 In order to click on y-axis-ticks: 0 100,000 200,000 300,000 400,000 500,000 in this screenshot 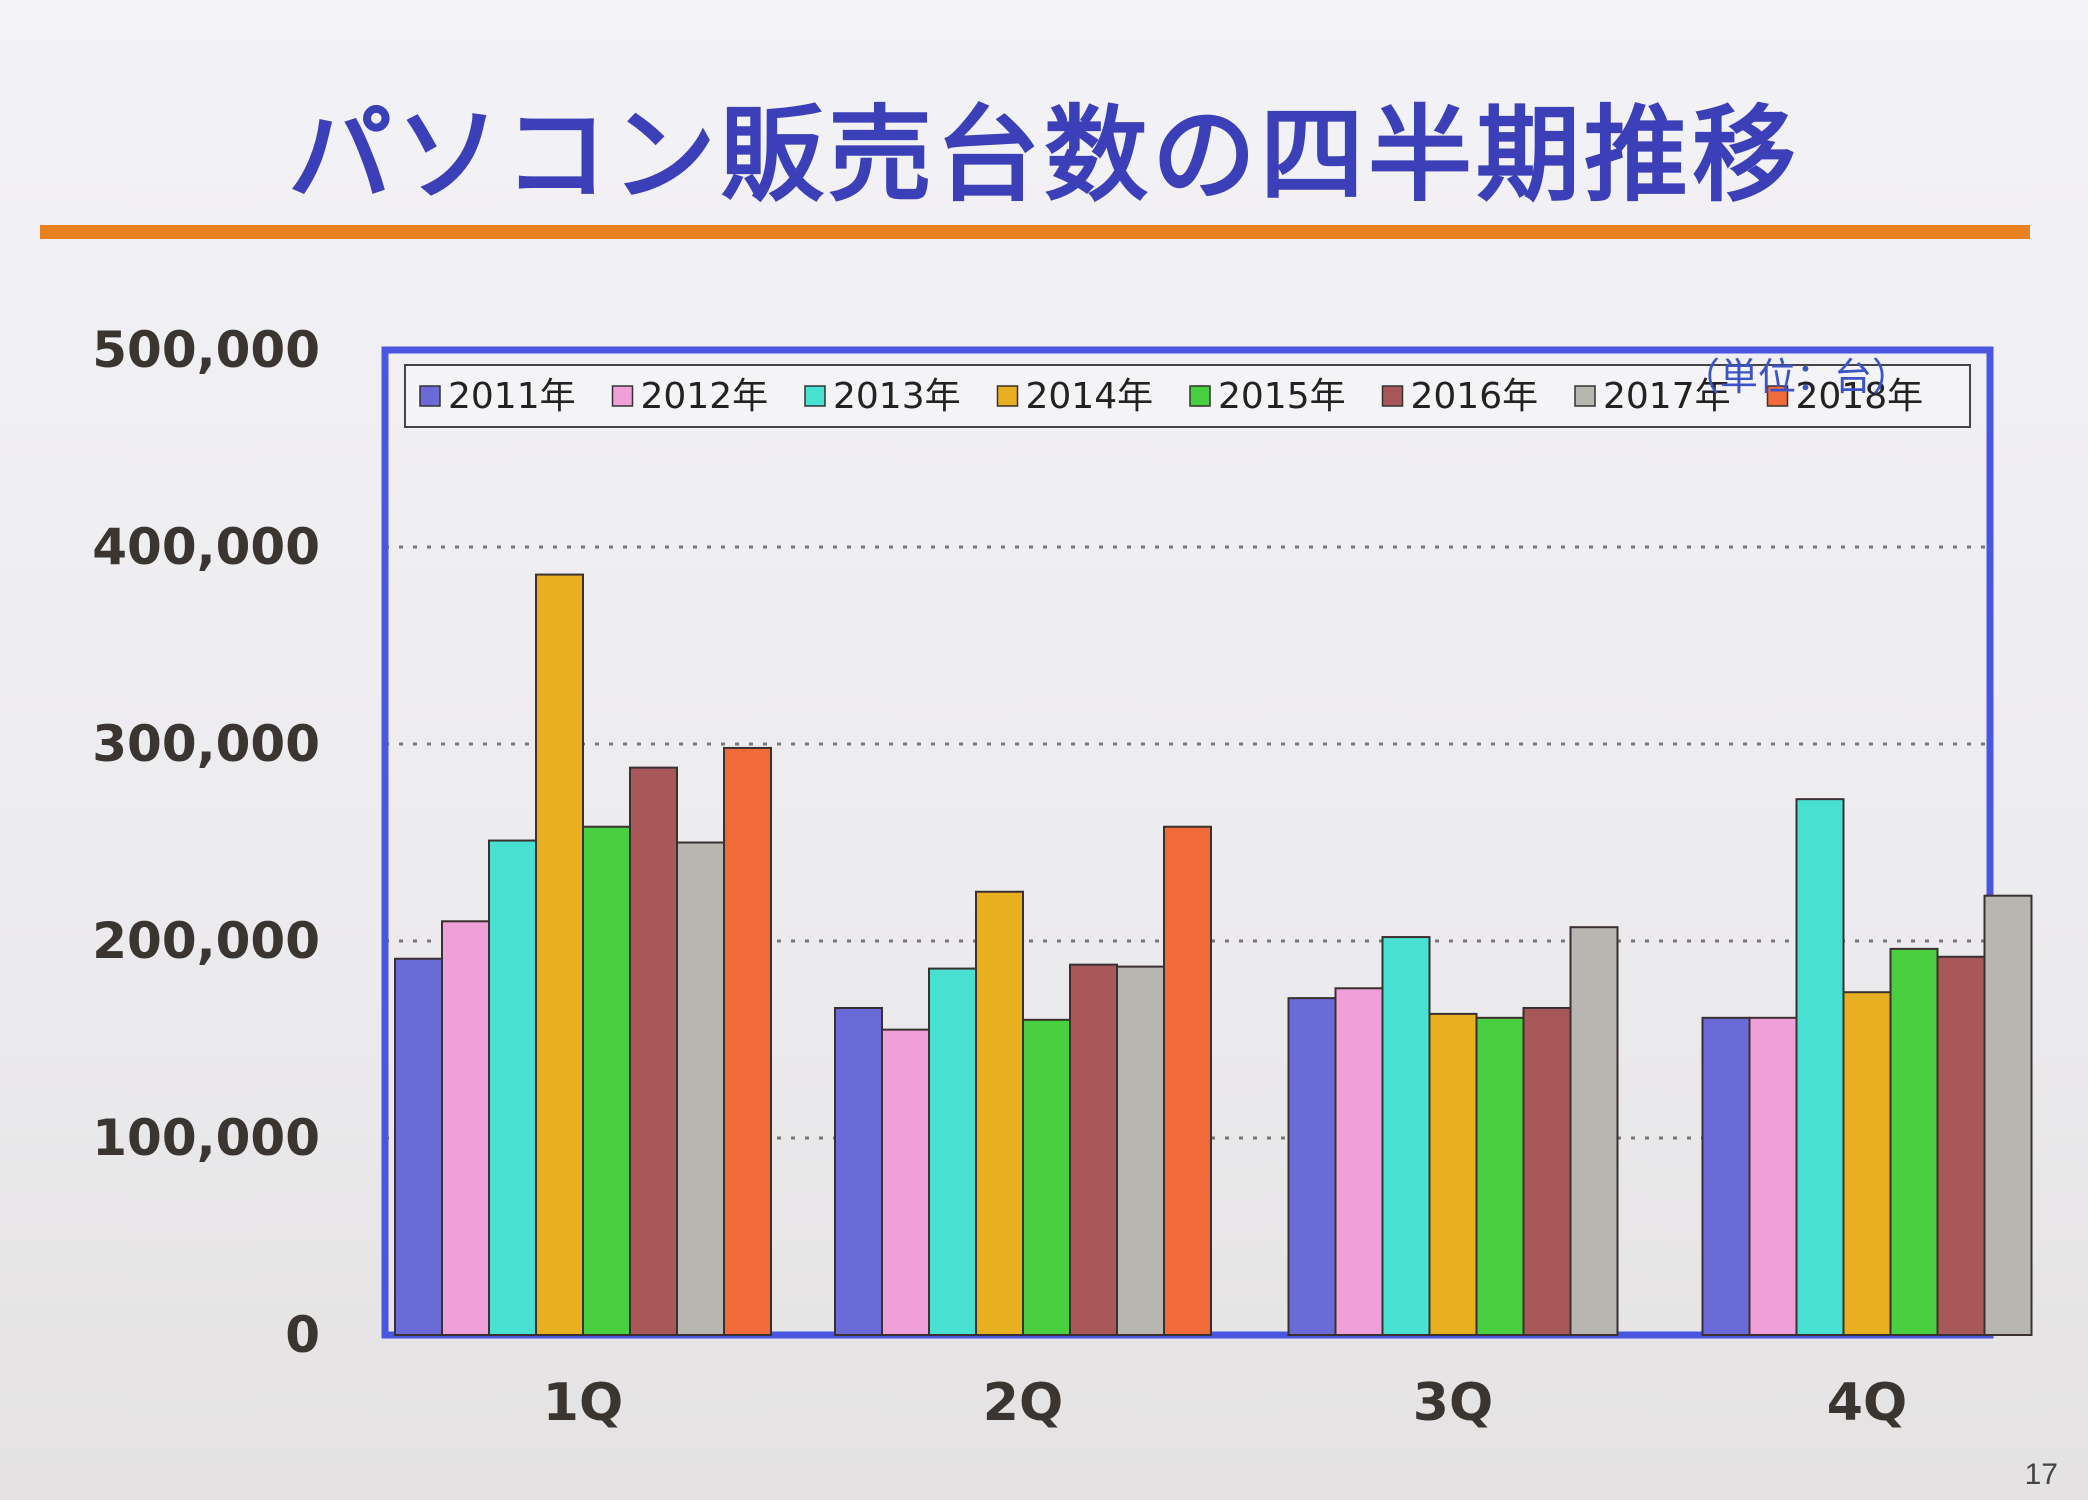, I will do `click(206, 842)`.